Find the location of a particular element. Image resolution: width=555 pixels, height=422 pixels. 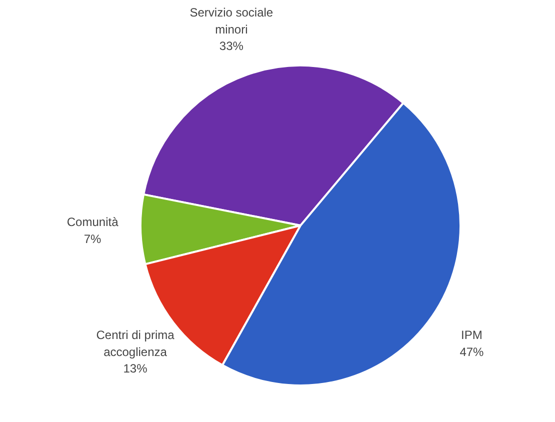

data-label: 47% is located at coordinates (472, 352).